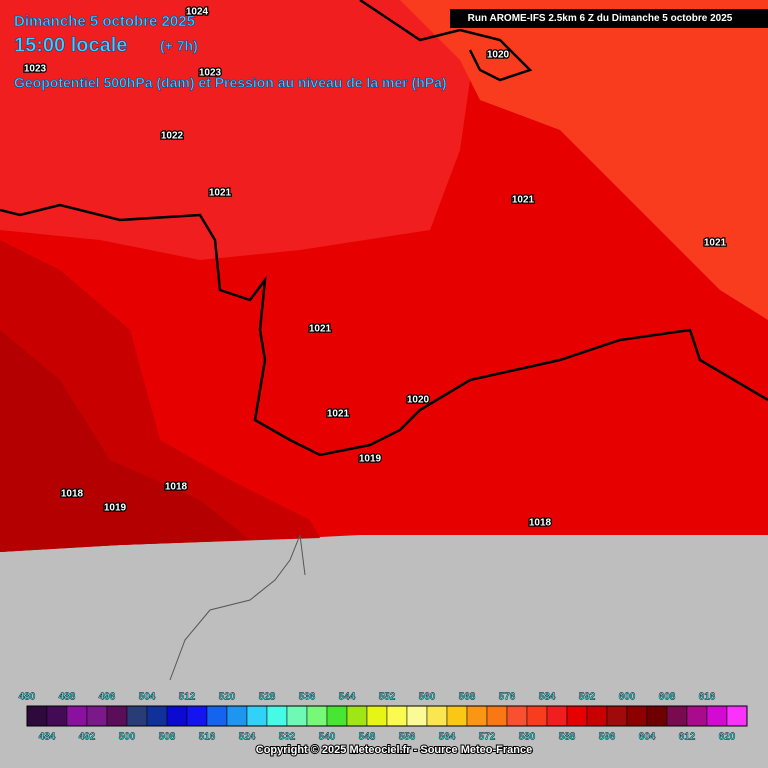 The image size is (768, 768). Describe the element at coordinates (207, 737) in the screenshot. I see `colorbar-bottom-label: 516` at that location.